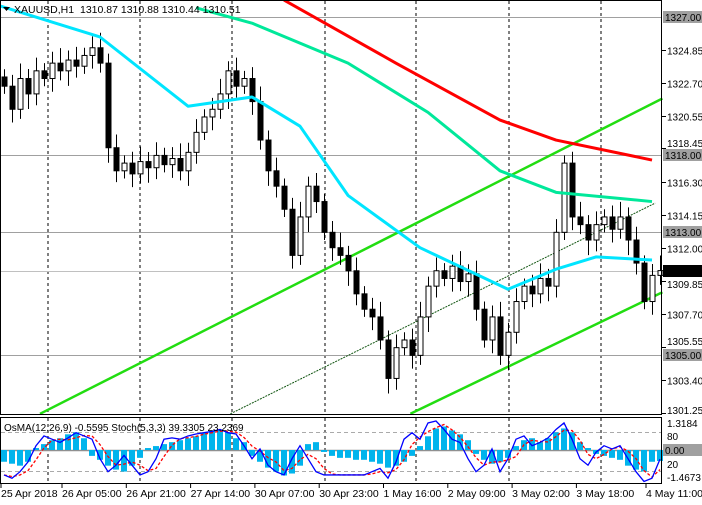  I want to click on price-tick-label: 1305.55, so click(684, 342).